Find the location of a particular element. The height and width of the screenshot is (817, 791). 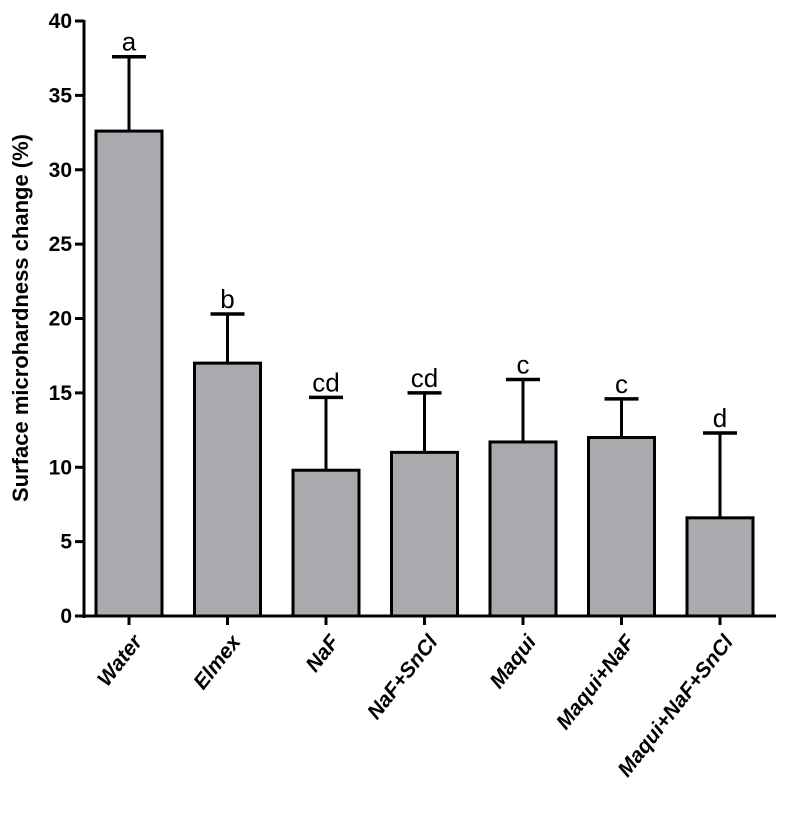

significance-label: b is located at coordinates (227, 299).